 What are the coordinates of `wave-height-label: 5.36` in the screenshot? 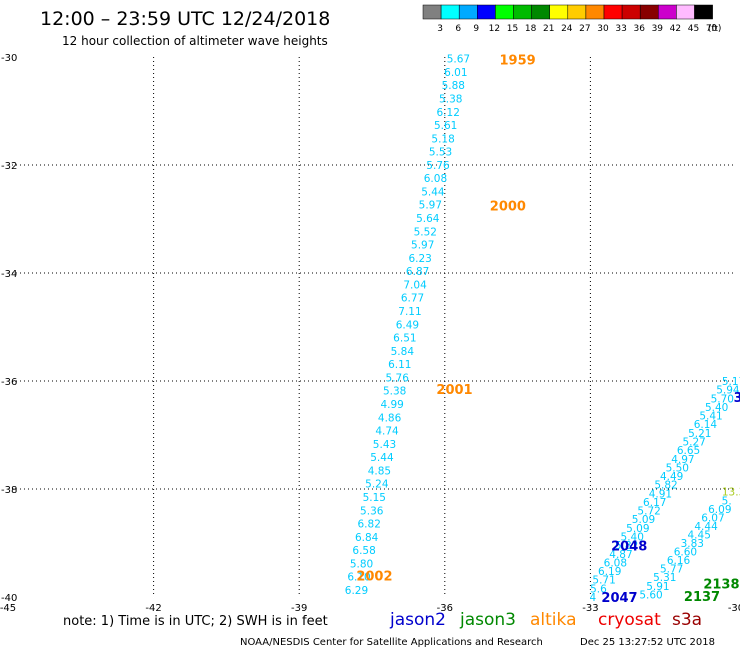 It's located at (372, 511).